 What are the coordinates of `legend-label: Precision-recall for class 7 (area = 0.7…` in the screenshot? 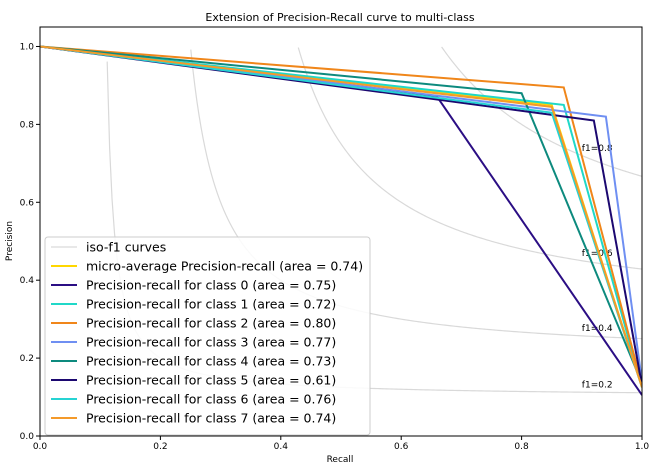 It's located at (211, 418).